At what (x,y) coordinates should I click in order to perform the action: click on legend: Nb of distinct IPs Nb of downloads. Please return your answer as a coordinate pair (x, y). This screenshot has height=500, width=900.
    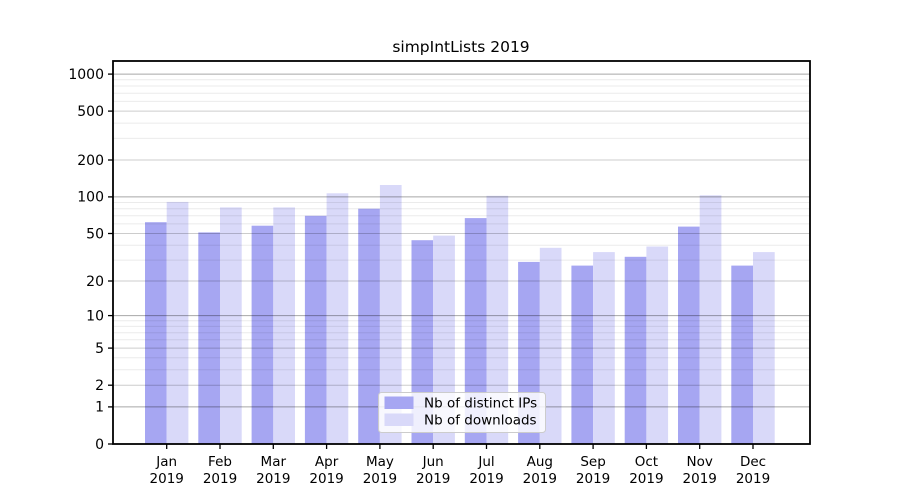
    Looking at the image, I should click on (462, 412).